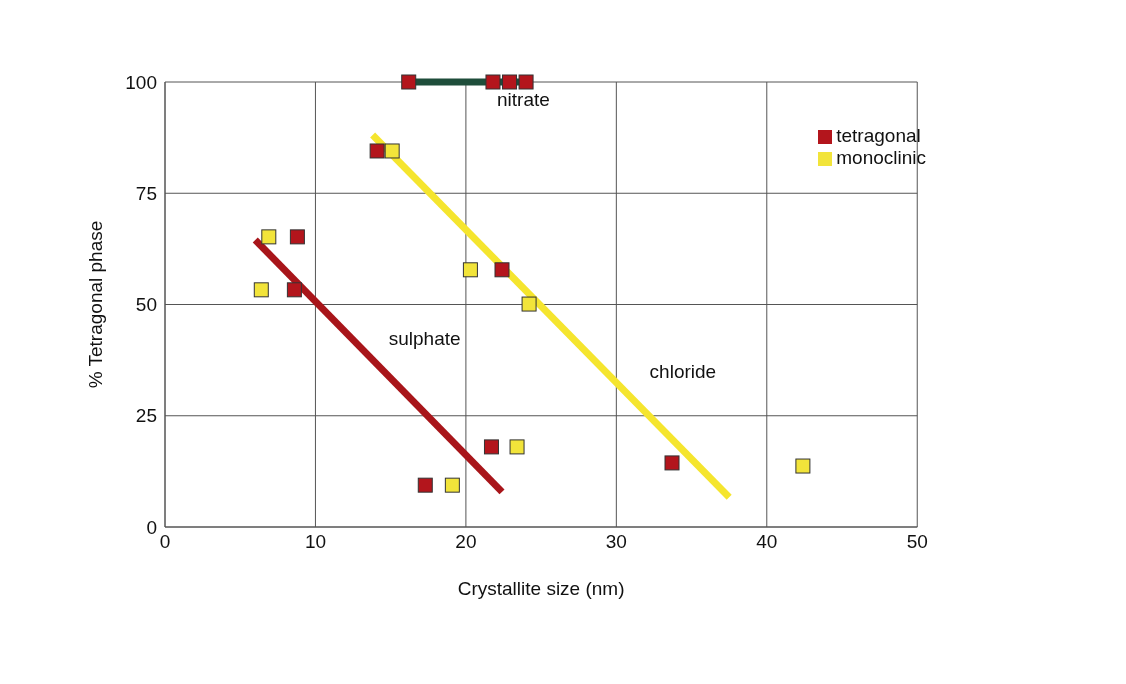  I want to click on x-tick-label: 10, so click(315, 542).